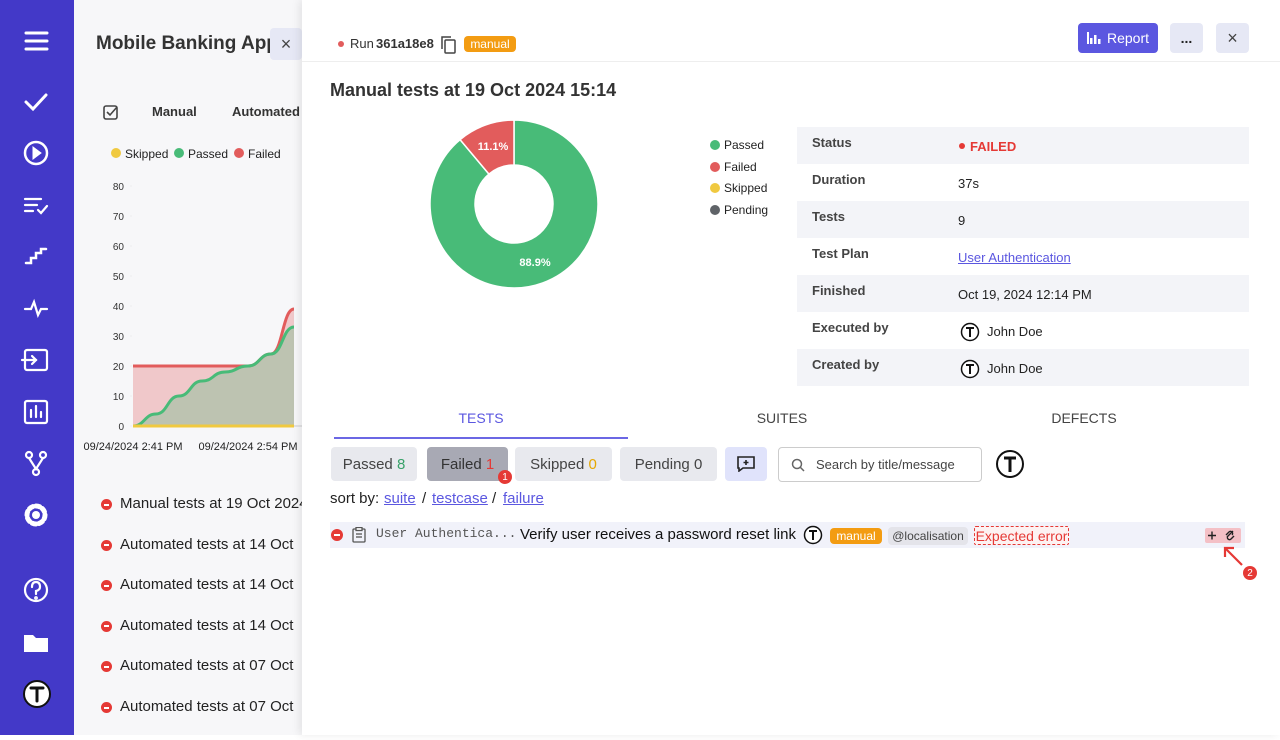 The height and width of the screenshot is (740, 1280). What do you see at coordinates (481, 418) in the screenshot?
I see `tab-tests: TESTS` at bounding box center [481, 418].